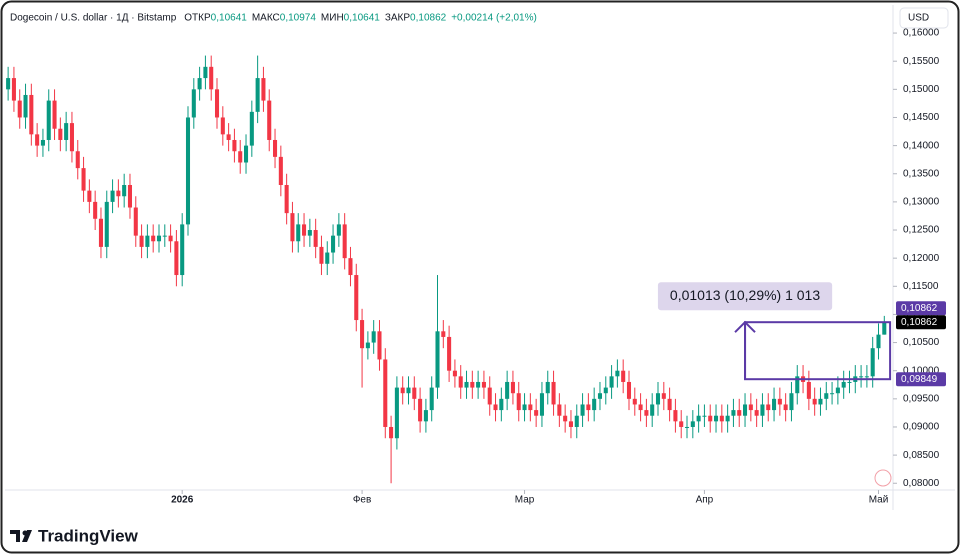 The image size is (960, 559). I want to click on x-tick-label: Апр, so click(705, 500).